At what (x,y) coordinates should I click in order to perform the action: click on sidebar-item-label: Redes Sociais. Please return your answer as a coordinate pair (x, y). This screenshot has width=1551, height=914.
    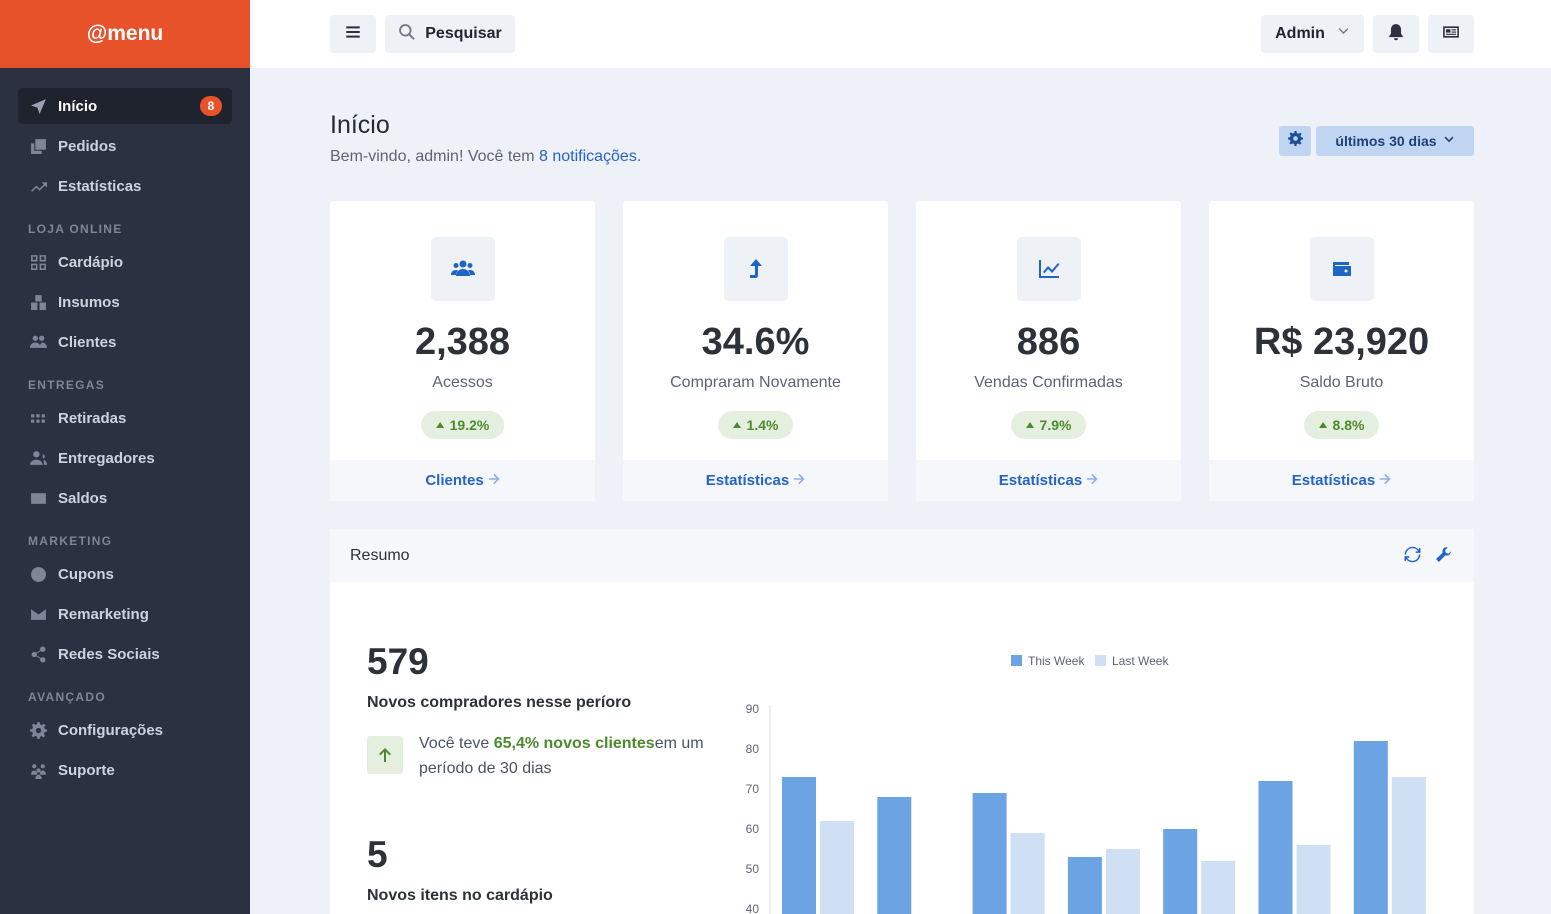
    Looking at the image, I should click on (109, 654).